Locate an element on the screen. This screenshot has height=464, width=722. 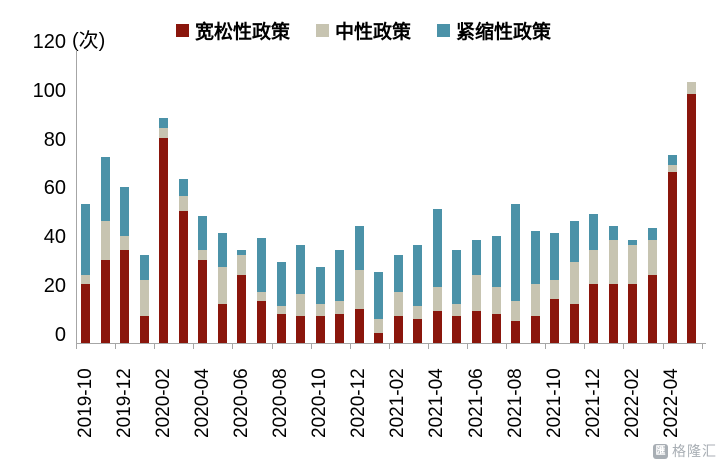
y-axis-tick-label: 120 is located at coordinates (49, 41).